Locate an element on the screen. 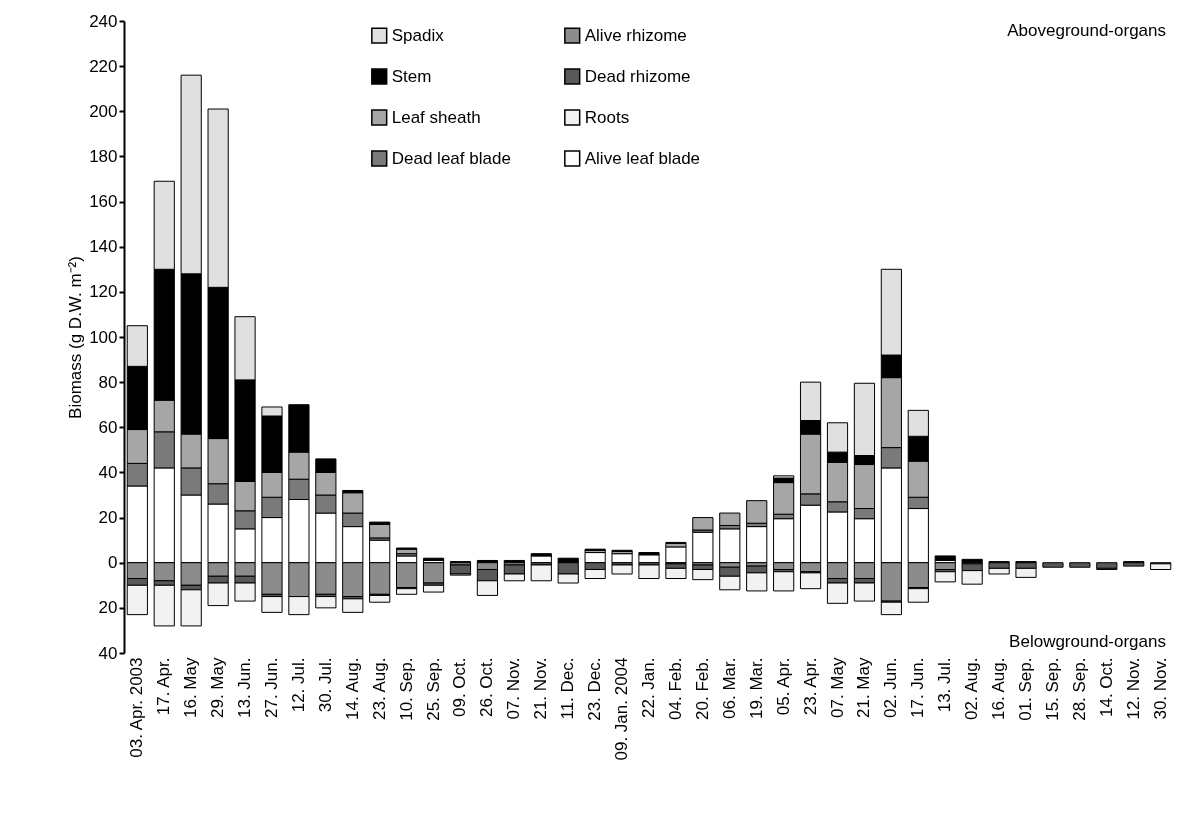 This screenshot has height=838, width=1188. x-tick-label: 14. Oct. is located at coordinates (1106, 687).